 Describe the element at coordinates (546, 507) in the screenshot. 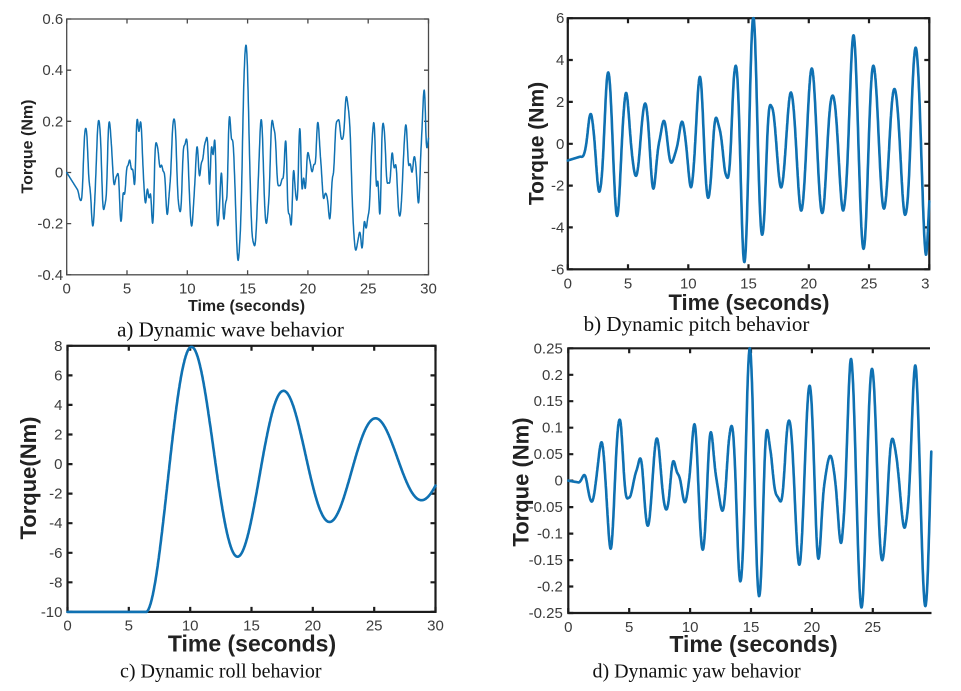

I see `svg-text: -0.05` at that location.